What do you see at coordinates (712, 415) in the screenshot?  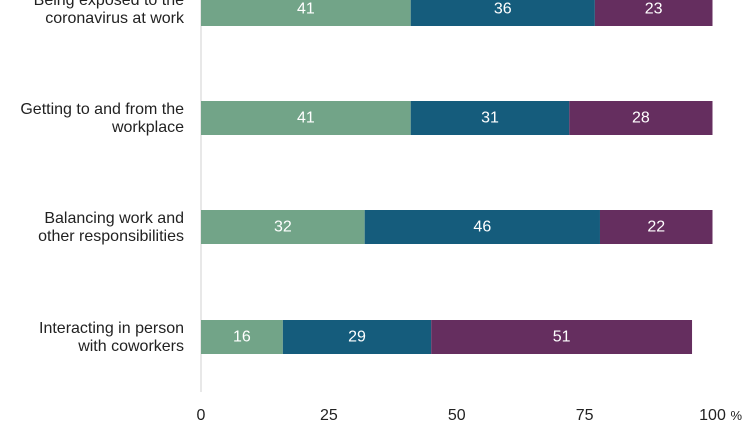 I see `x-tick-label: 100` at bounding box center [712, 415].